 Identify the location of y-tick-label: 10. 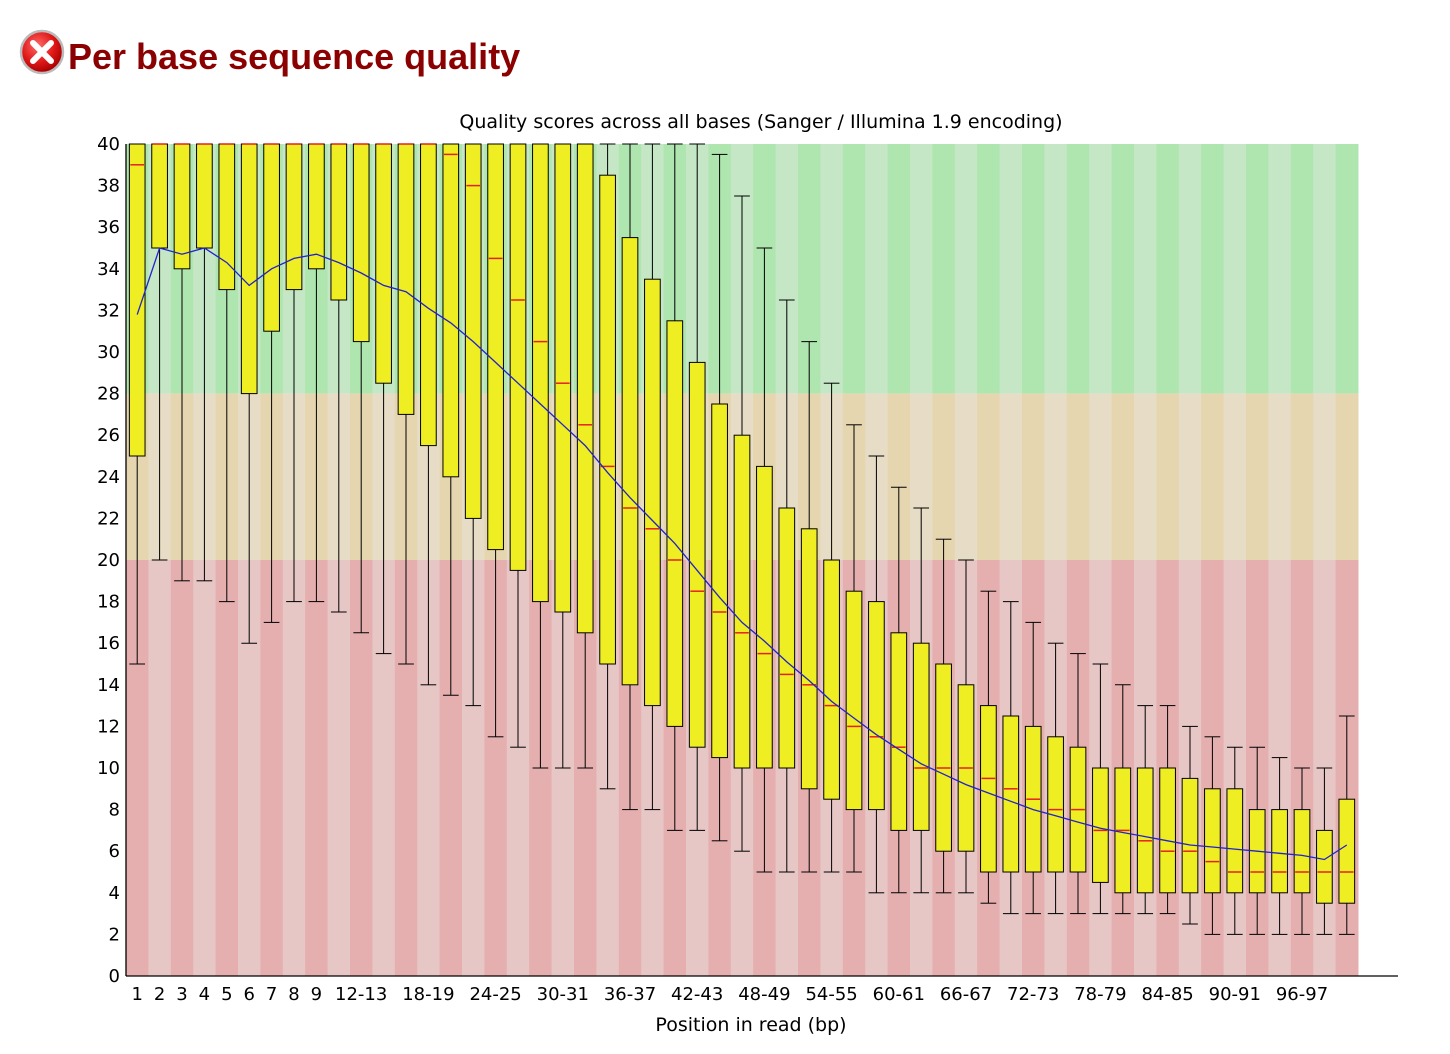
(108, 768).